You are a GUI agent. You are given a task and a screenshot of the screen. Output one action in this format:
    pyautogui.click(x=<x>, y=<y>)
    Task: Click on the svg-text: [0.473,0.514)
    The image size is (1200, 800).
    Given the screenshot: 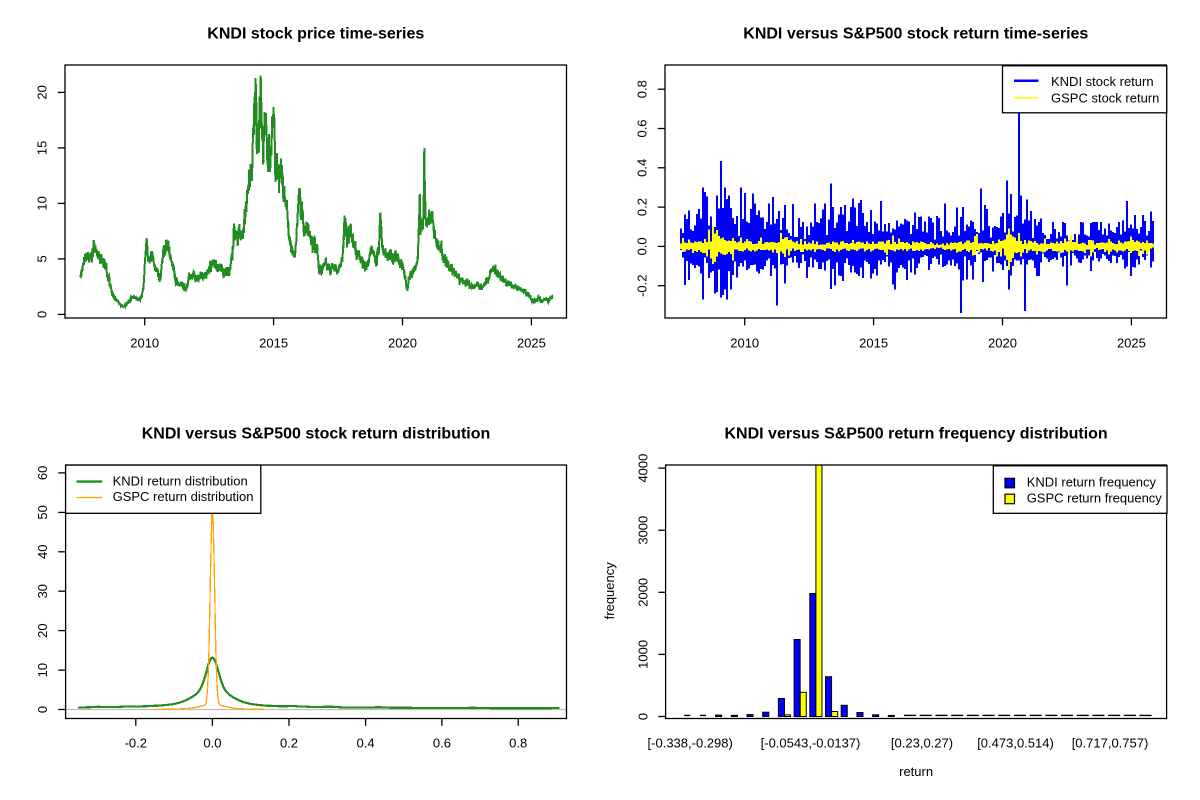 What is the action you would take?
    pyautogui.click(x=1015, y=743)
    